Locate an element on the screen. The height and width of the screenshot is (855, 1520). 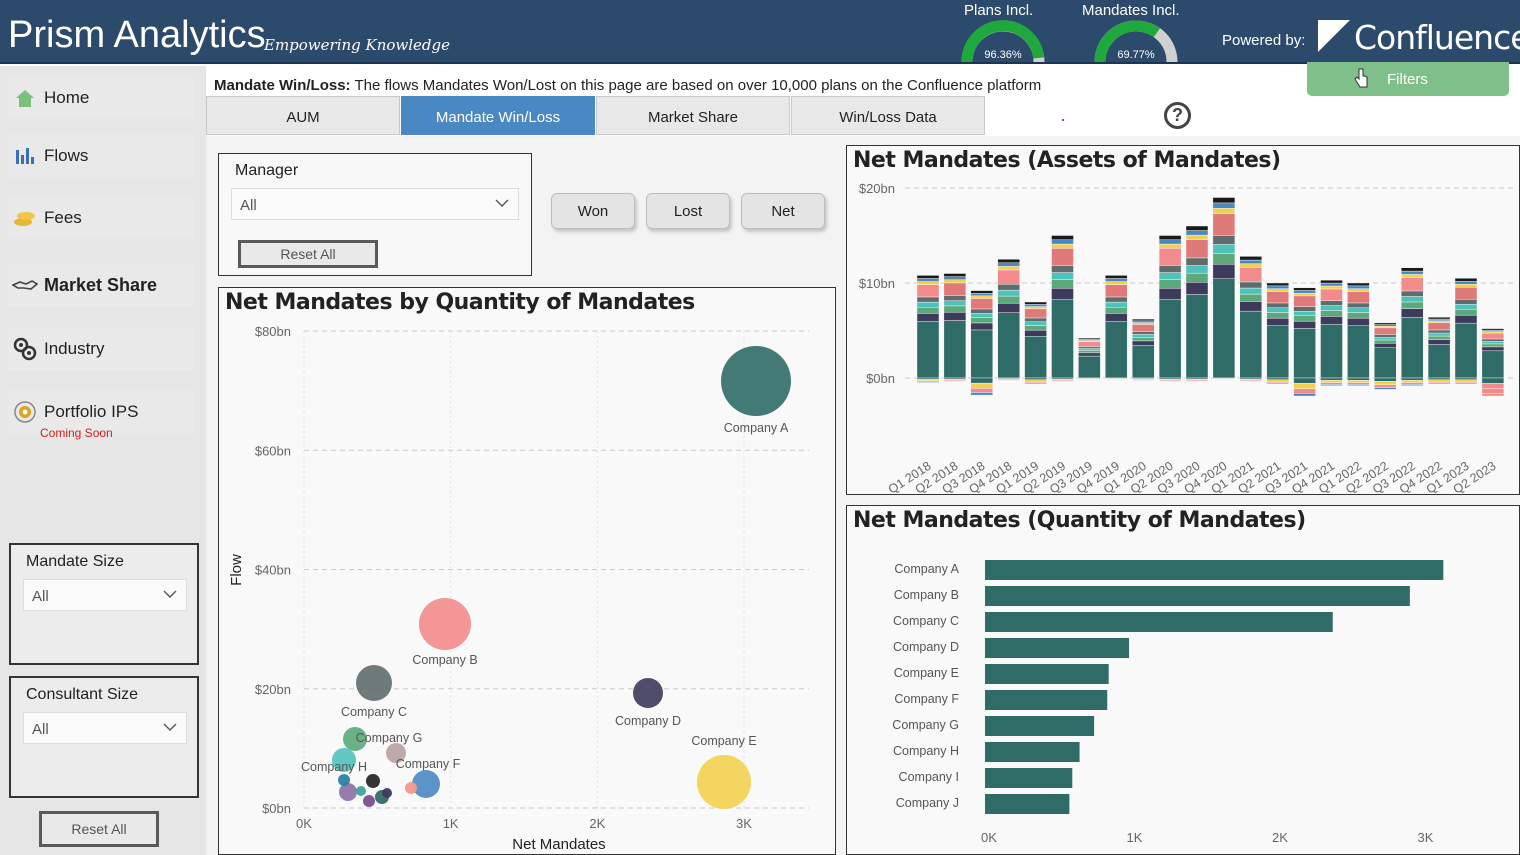
sidebar-item-flows: Flows is located at coordinates (101, 156).